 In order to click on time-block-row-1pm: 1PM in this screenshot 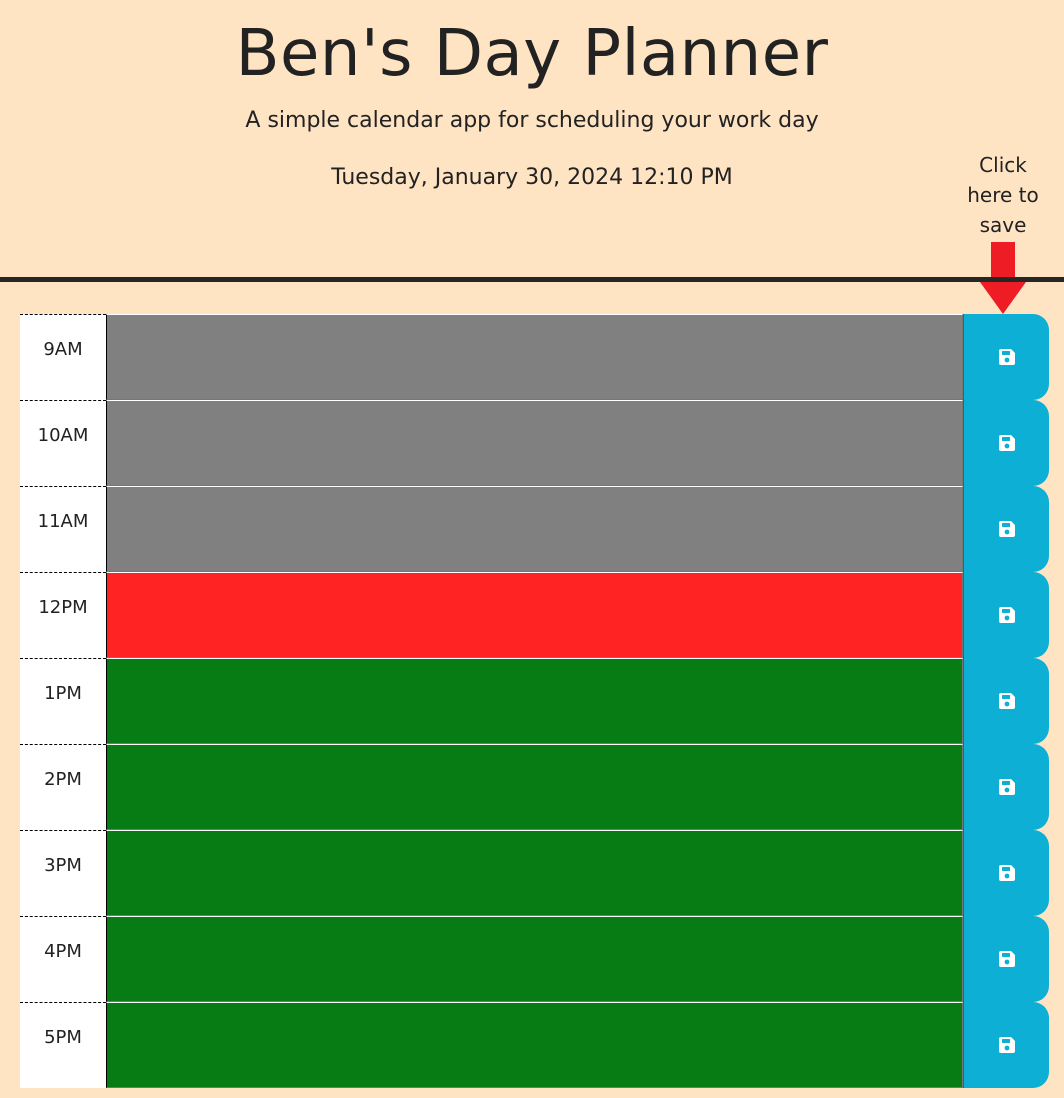, I will do `click(535, 701)`.